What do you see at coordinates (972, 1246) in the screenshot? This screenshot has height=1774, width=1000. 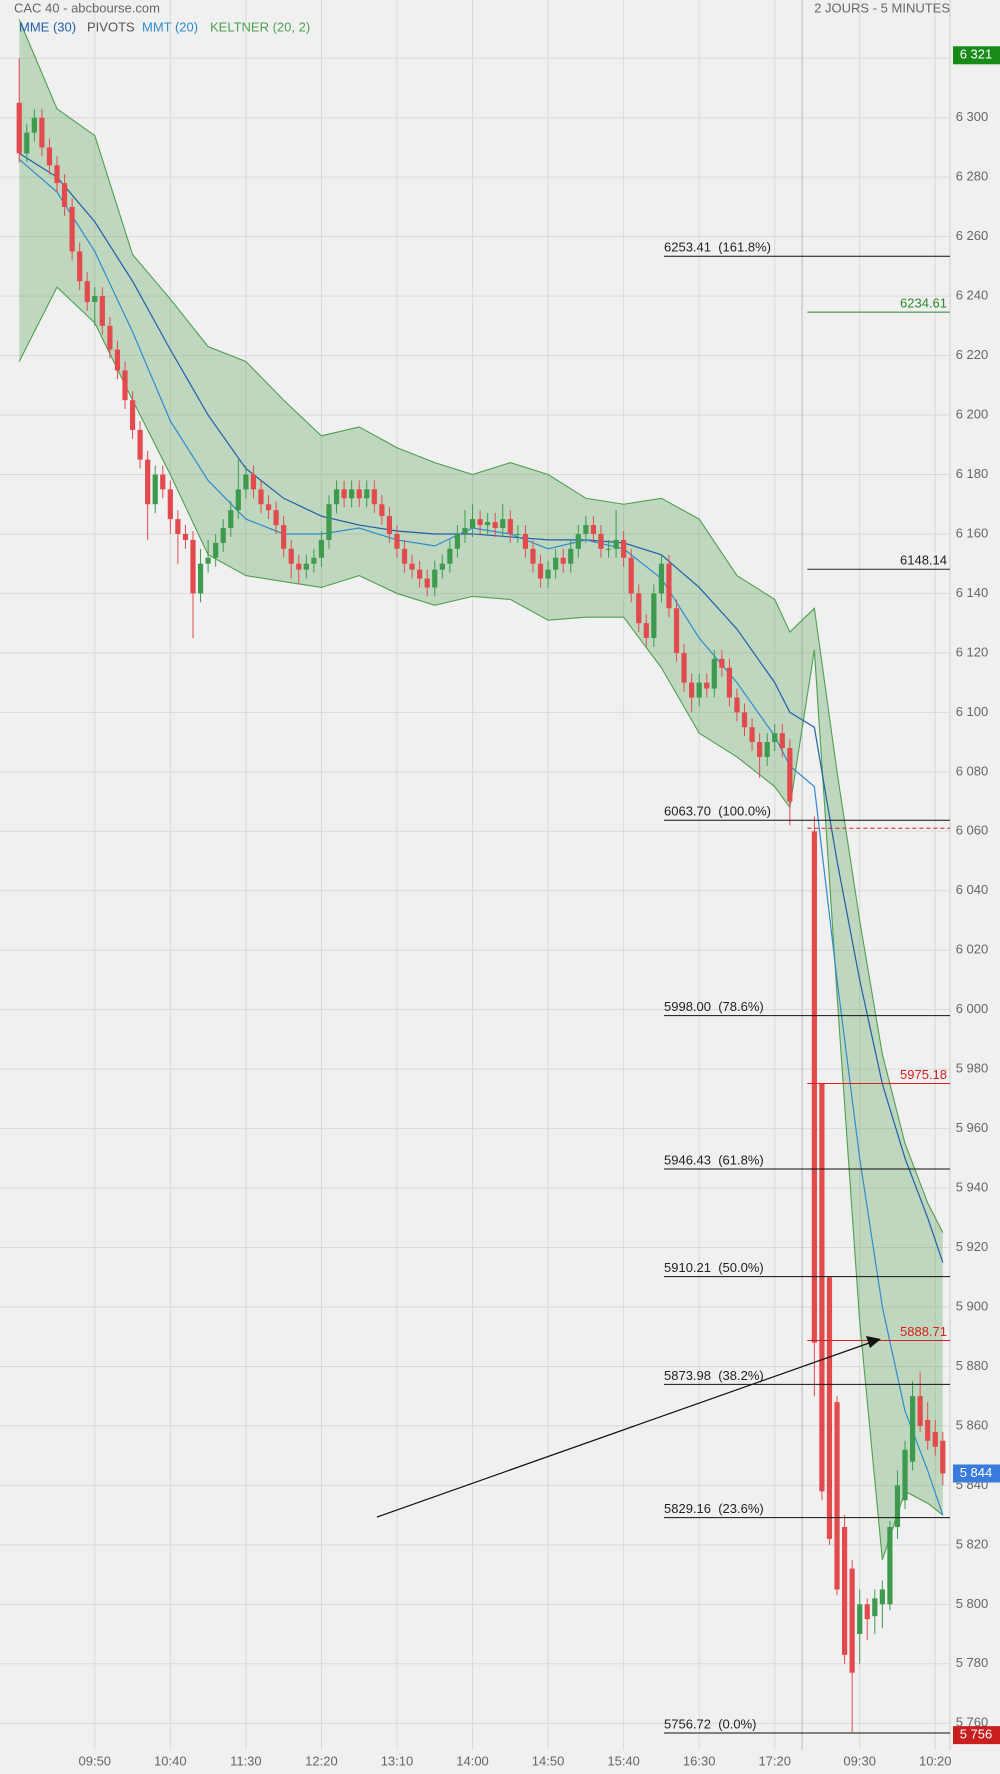 I see `y-tick-label: 5 920` at bounding box center [972, 1246].